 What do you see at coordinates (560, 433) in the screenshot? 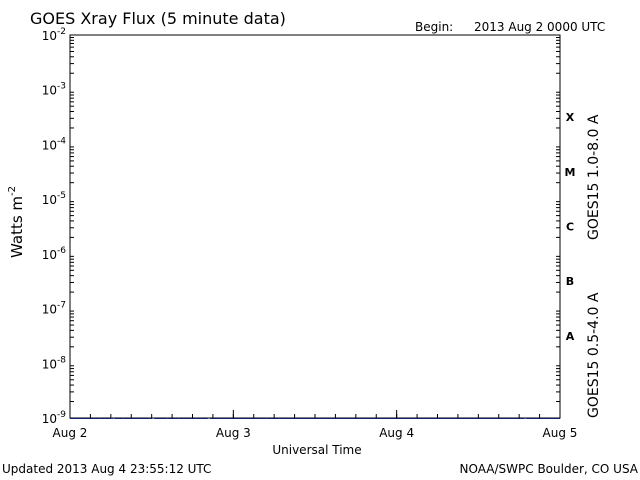
I see `x-tick-label: Aug 5` at bounding box center [560, 433].